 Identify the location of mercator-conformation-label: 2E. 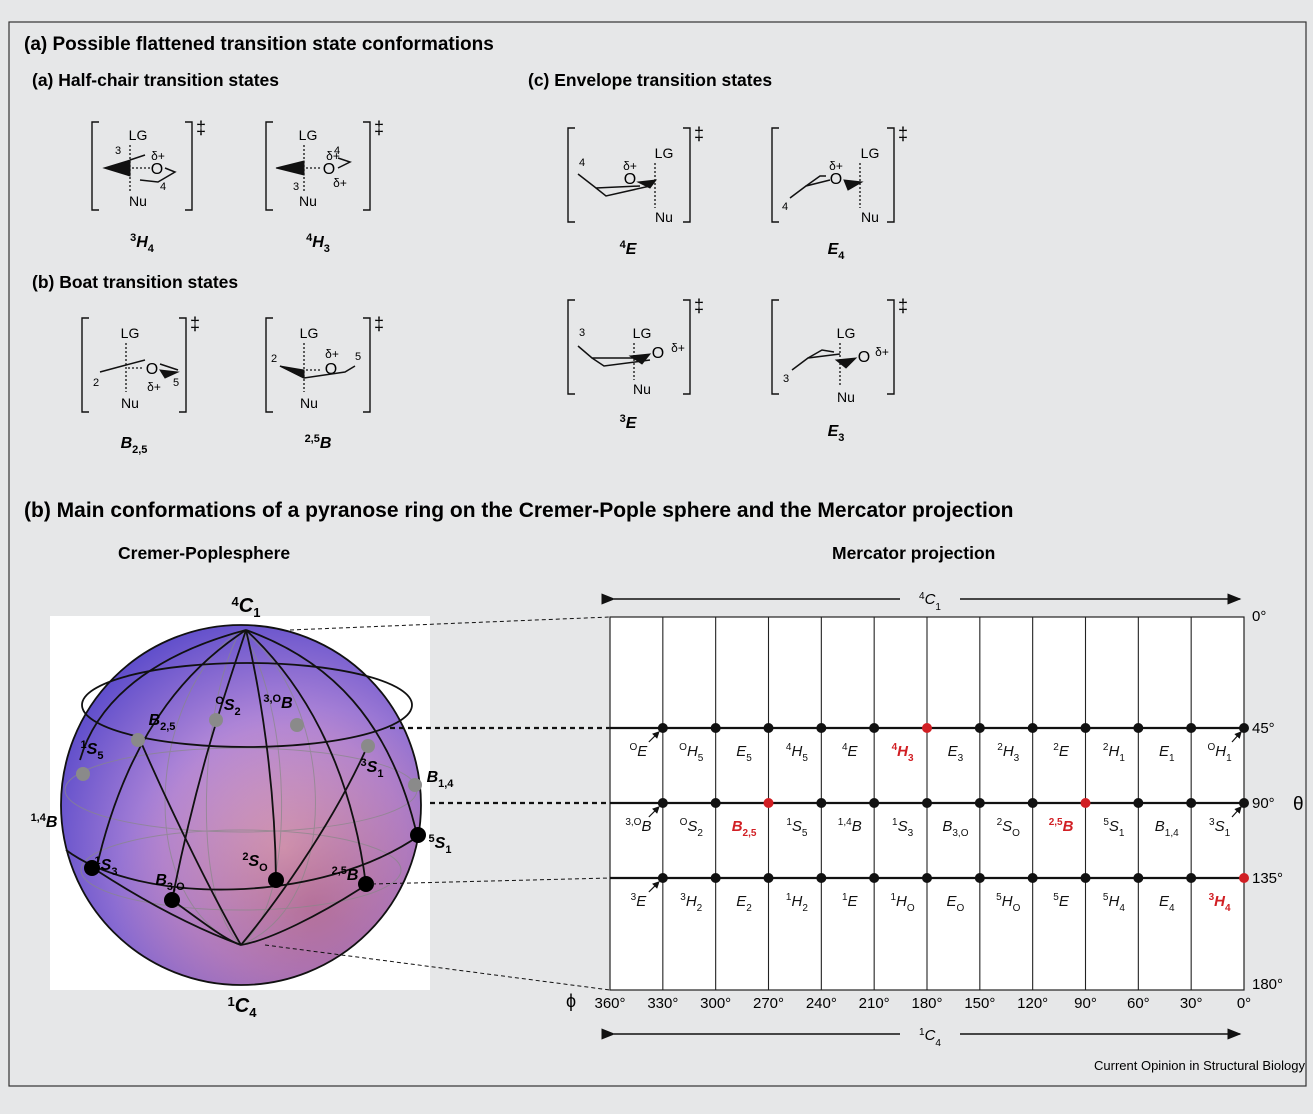
(1061, 751).